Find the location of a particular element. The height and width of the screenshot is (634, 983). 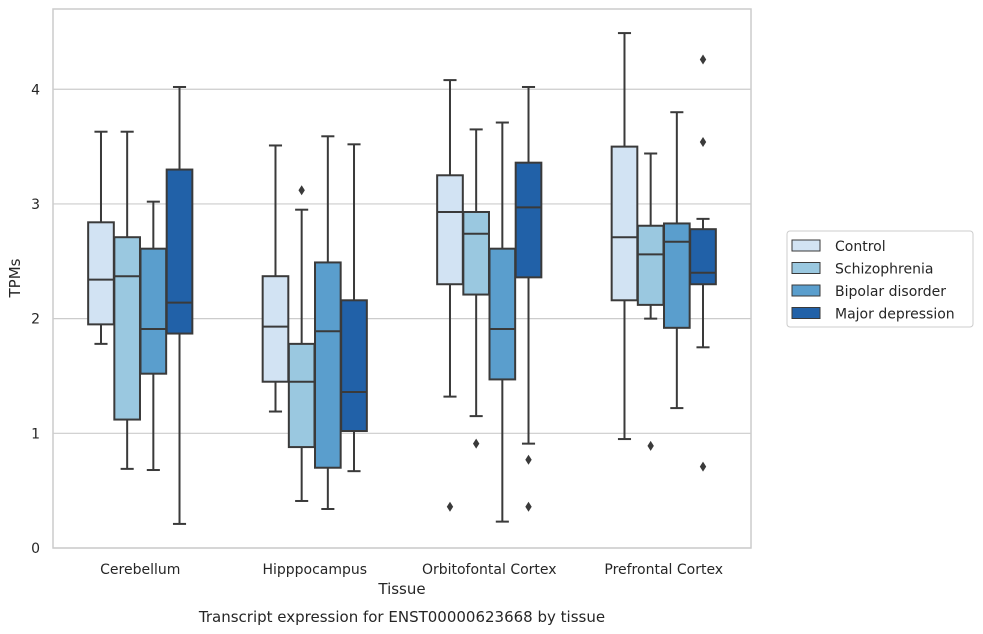

y-tick-label: 1 is located at coordinates (35, 434).